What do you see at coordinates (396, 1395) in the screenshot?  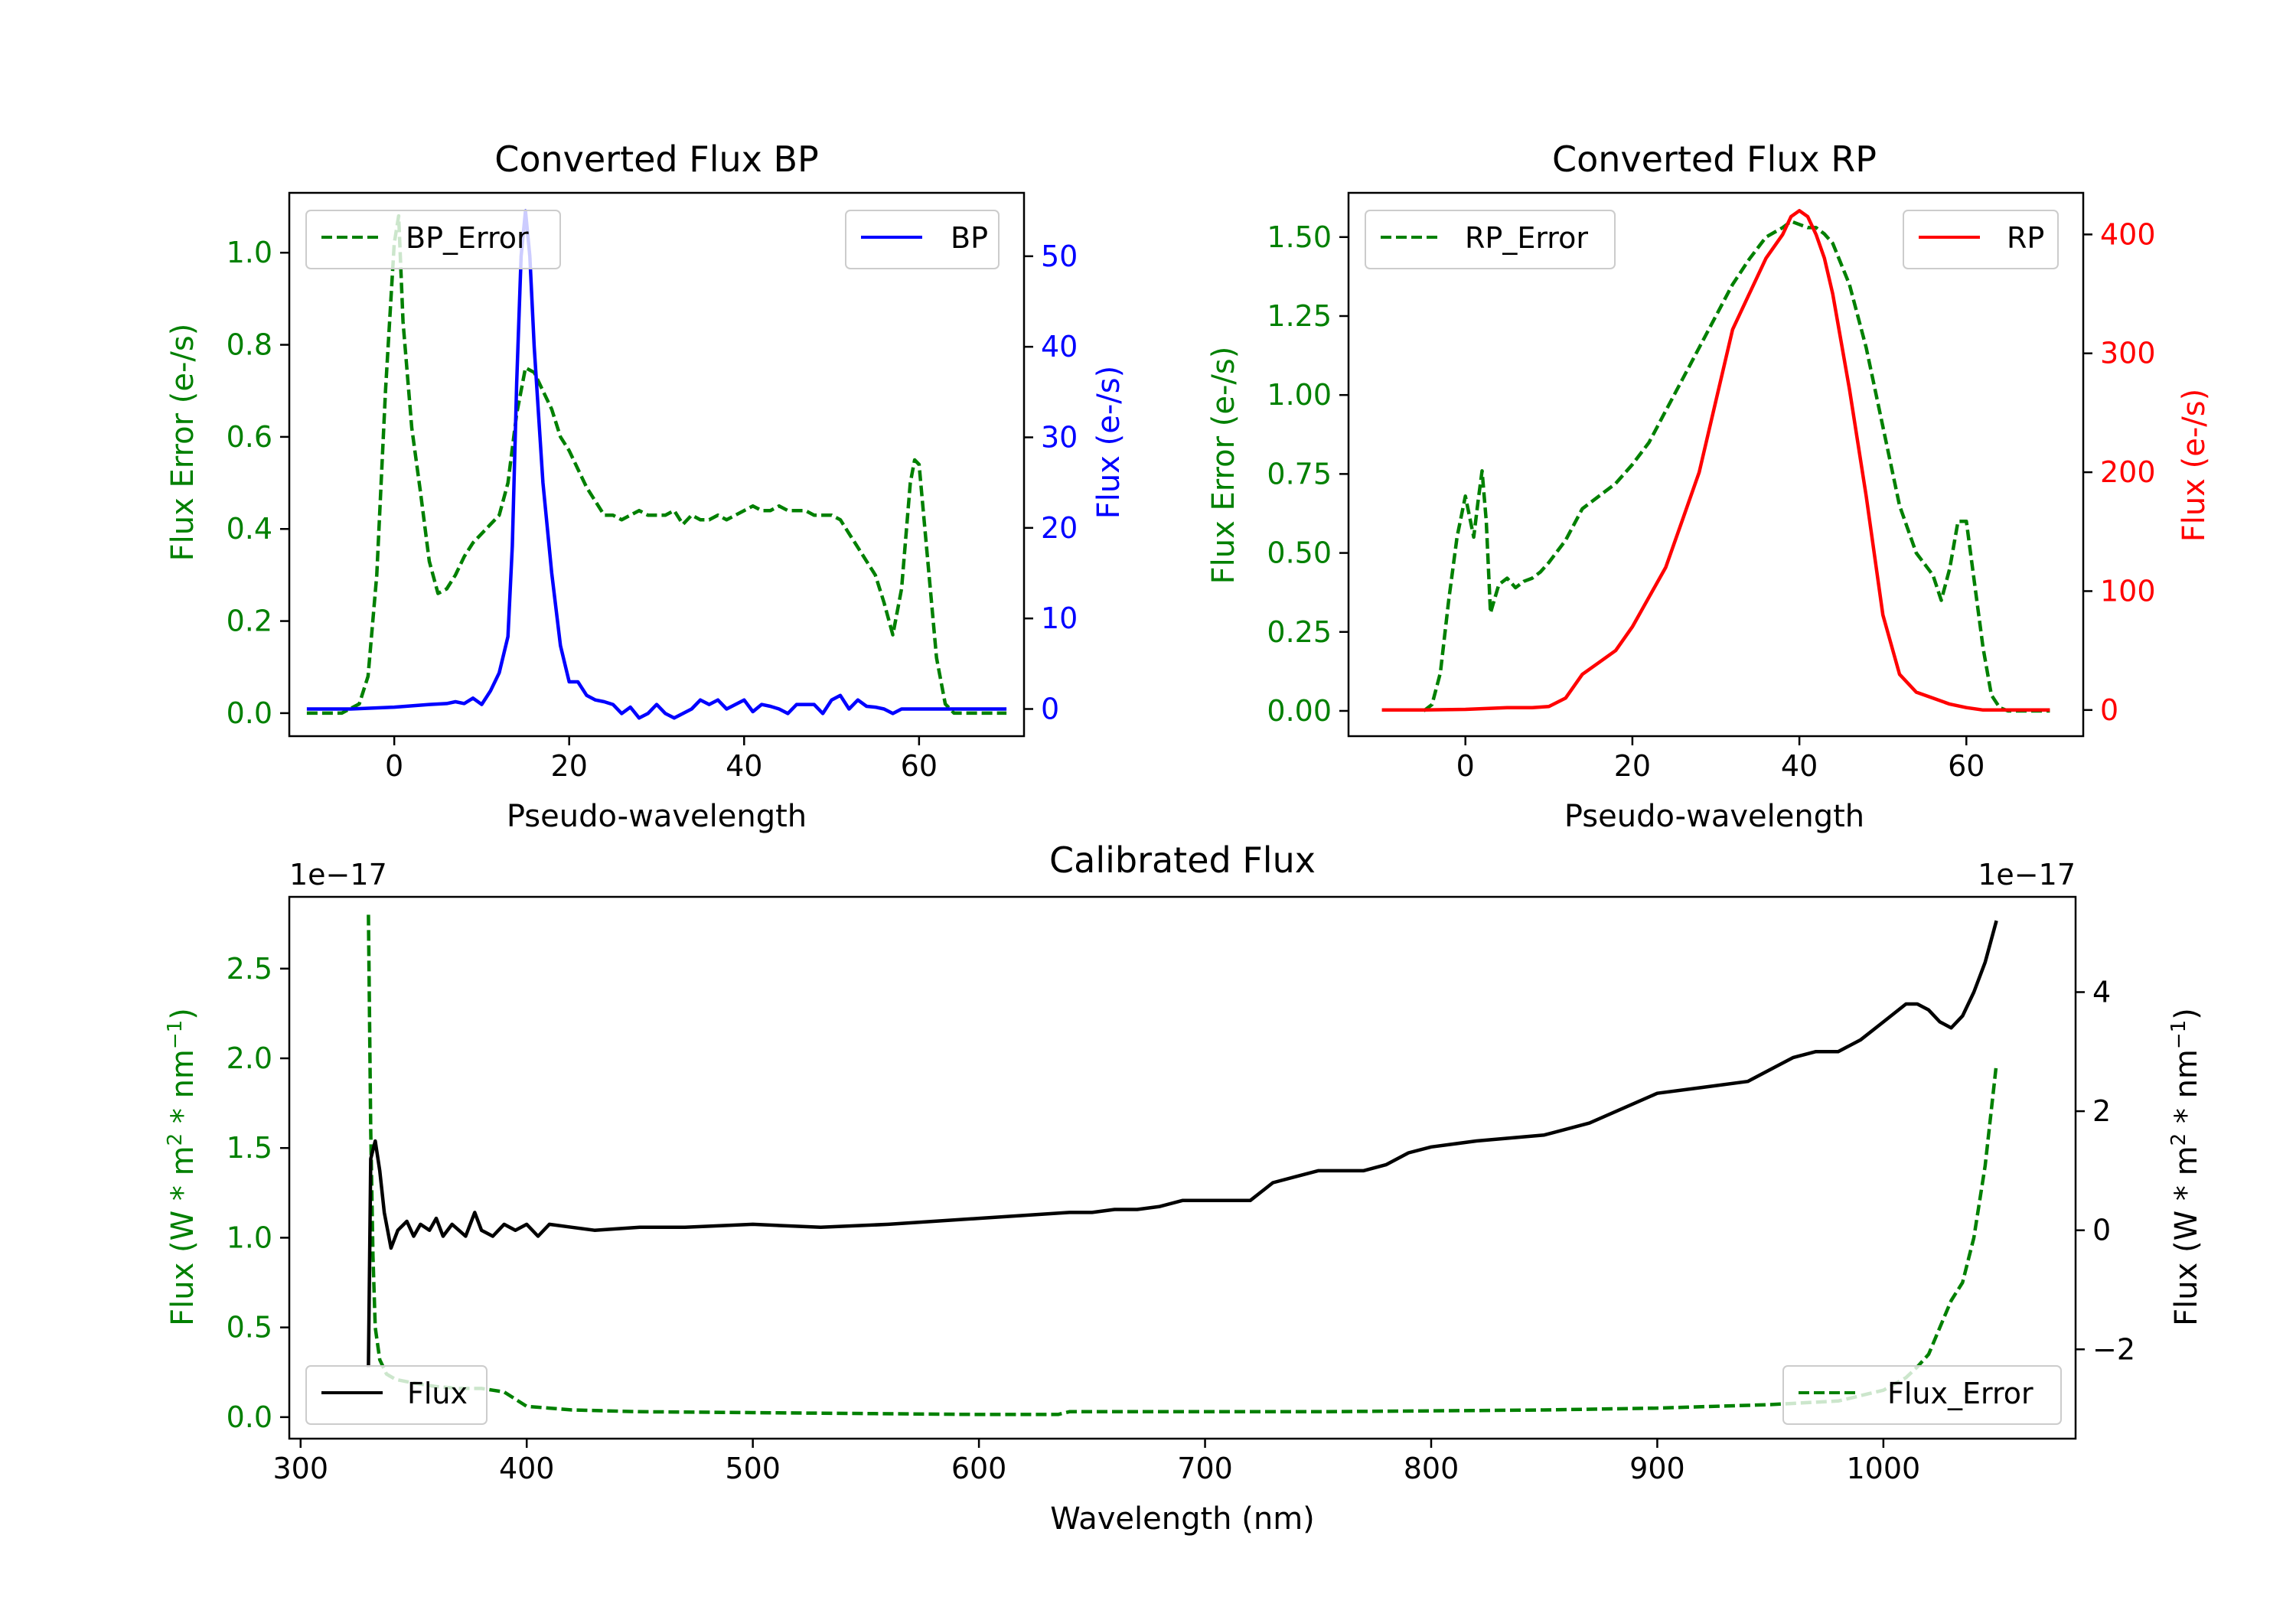 I see `calibrated-legend-left: Flux` at bounding box center [396, 1395].